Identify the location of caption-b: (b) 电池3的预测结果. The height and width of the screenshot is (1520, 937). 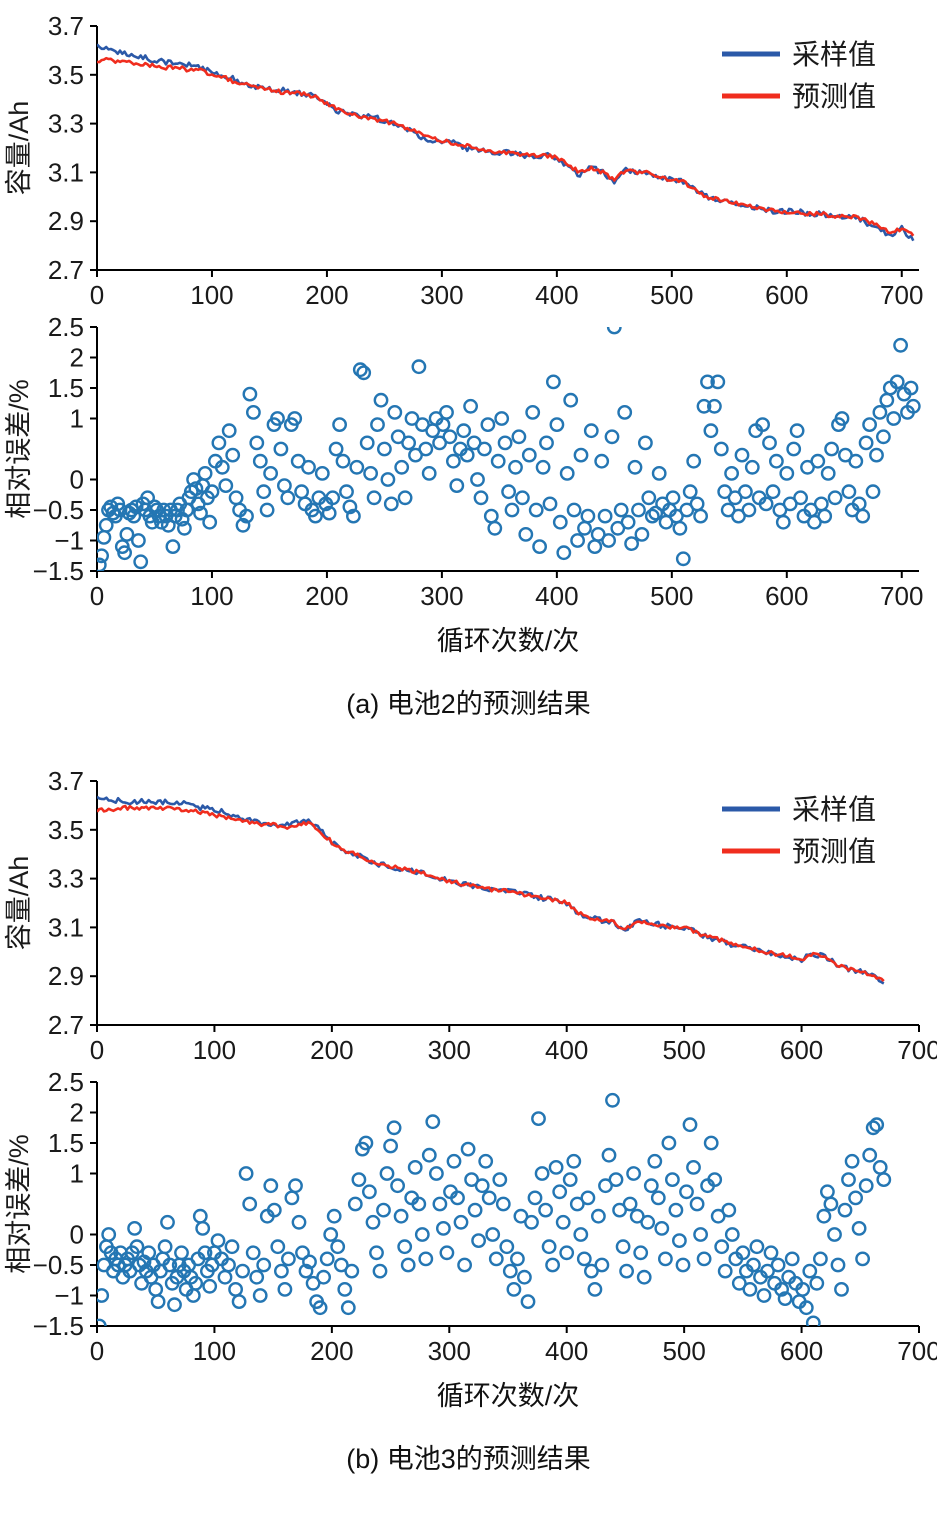
(468, 1459).